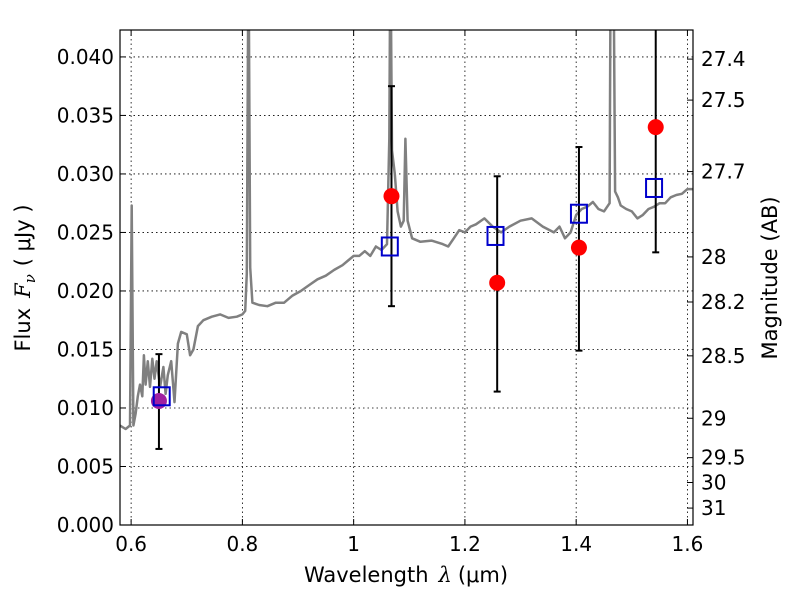 This screenshot has height=600, width=800. What do you see at coordinates (25, 277) in the screenshot?
I see `y-axis-title: FluxFν( μJy )` at bounding box center [25, 277].